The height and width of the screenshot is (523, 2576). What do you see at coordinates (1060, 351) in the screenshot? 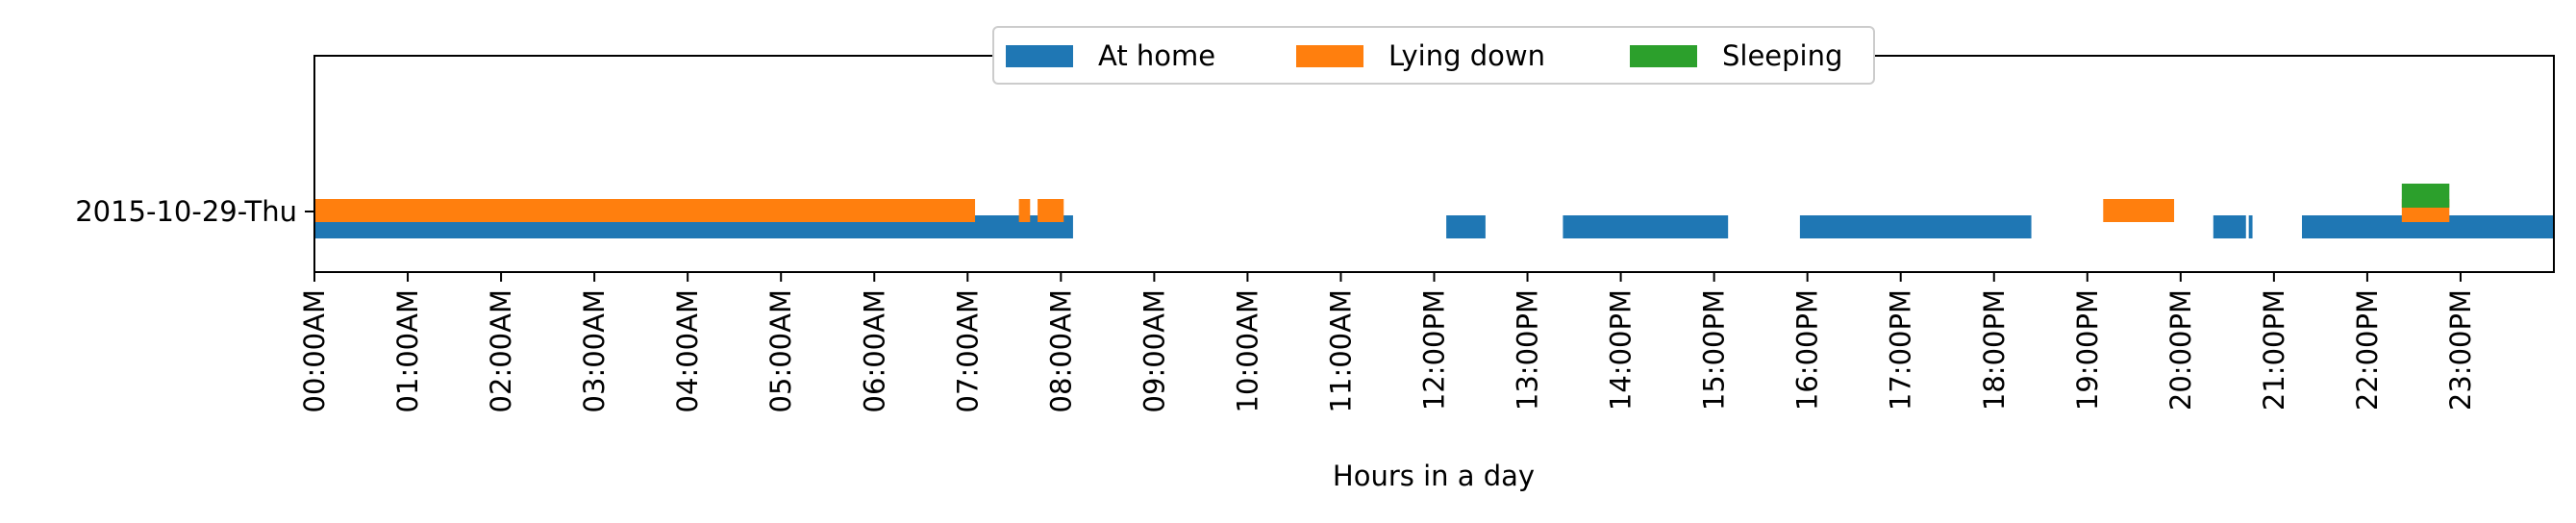
I see `x-tick-label: 08:00AM` at bounding box center [1060, 351].